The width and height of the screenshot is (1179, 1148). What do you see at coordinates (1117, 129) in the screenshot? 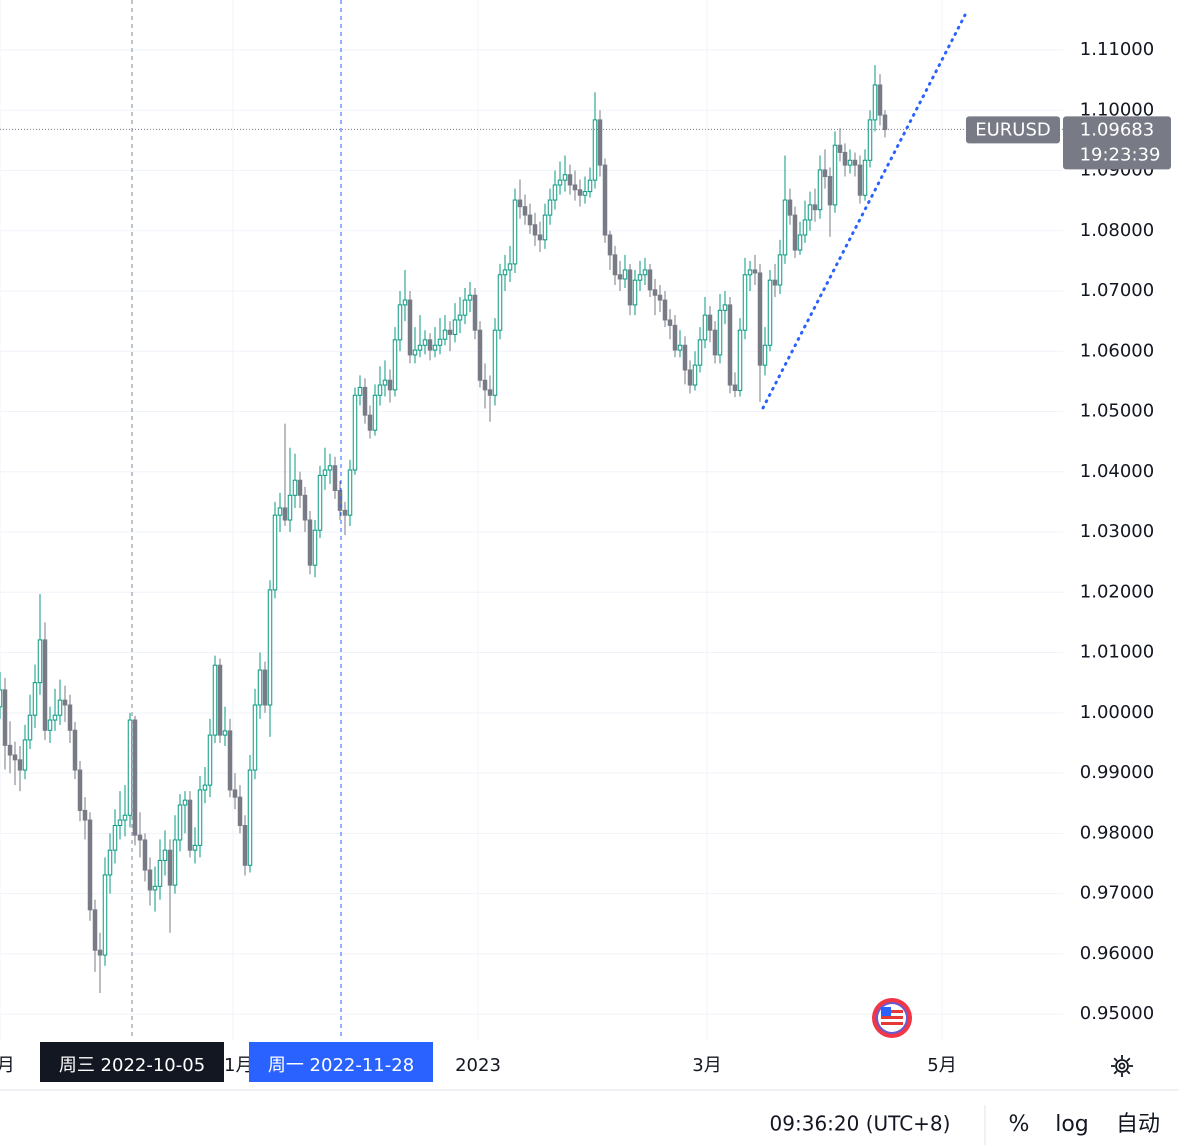
I see `last-price-label: 1.09683` at bounding box center [1117, 129].